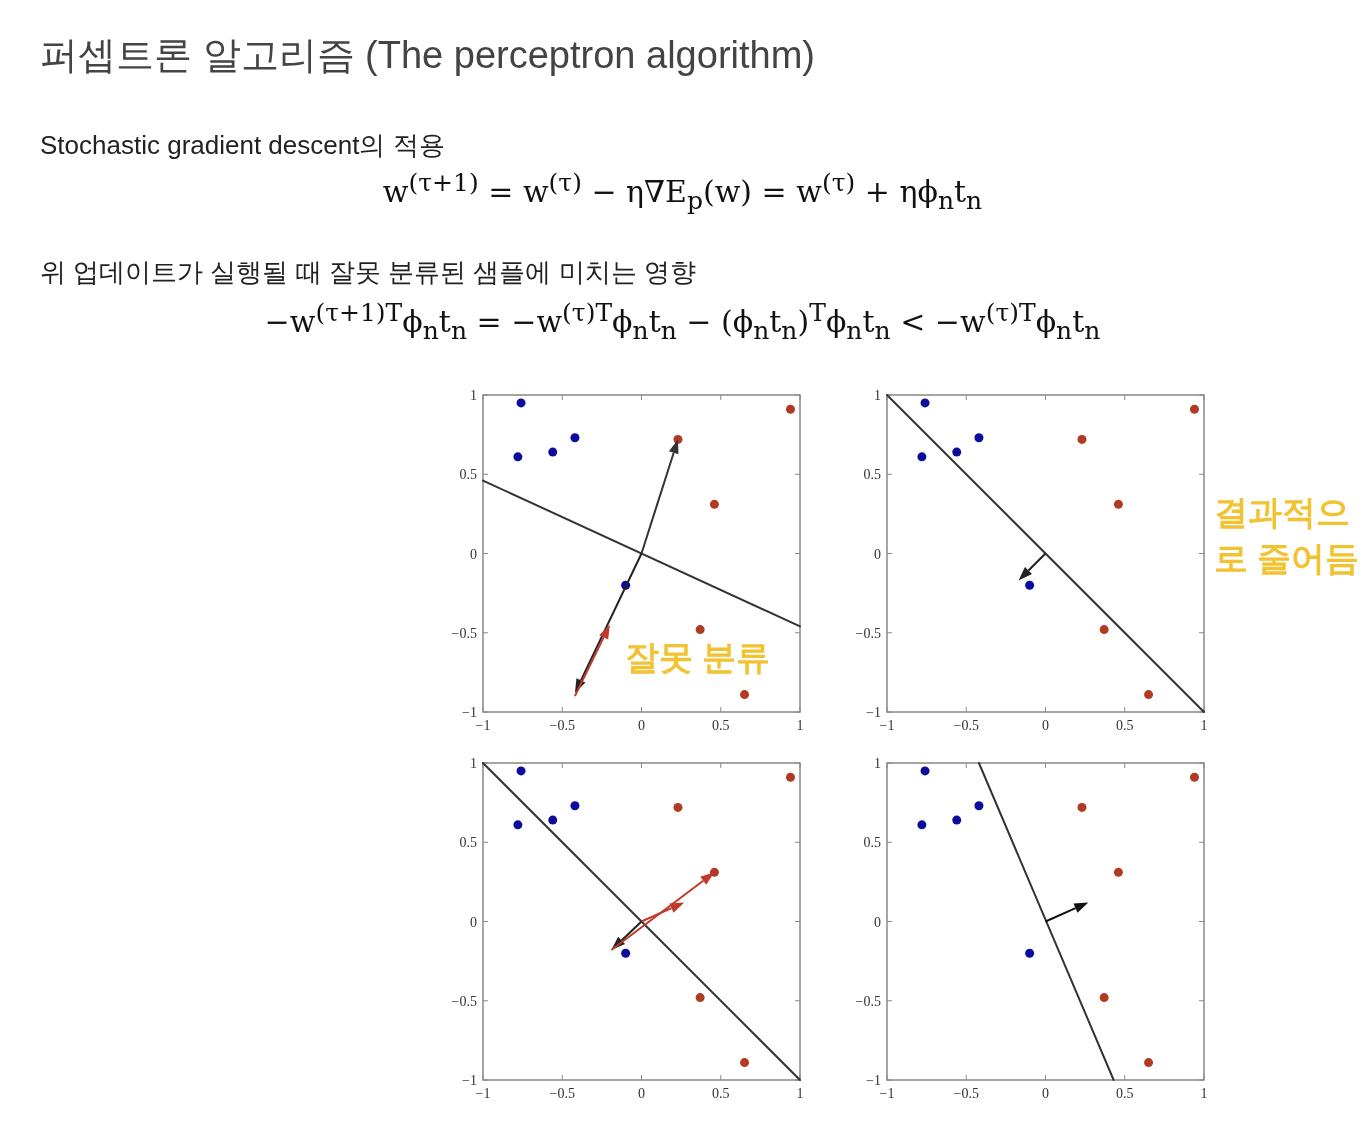  Describe the element at coordinates (698, 657) in the screenshot. I see `annotation: 잘못 분류` at that location.